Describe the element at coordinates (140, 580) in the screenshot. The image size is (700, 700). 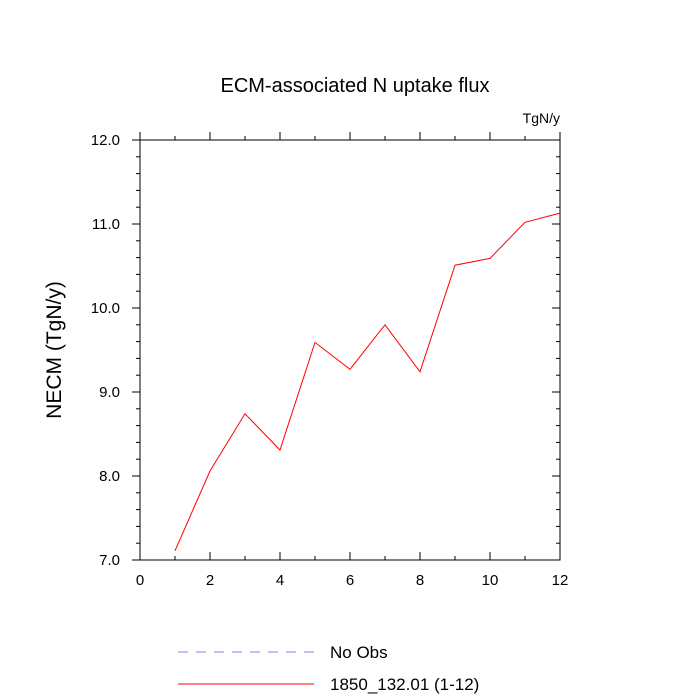
I see `x-tick-label: 0` at that location.